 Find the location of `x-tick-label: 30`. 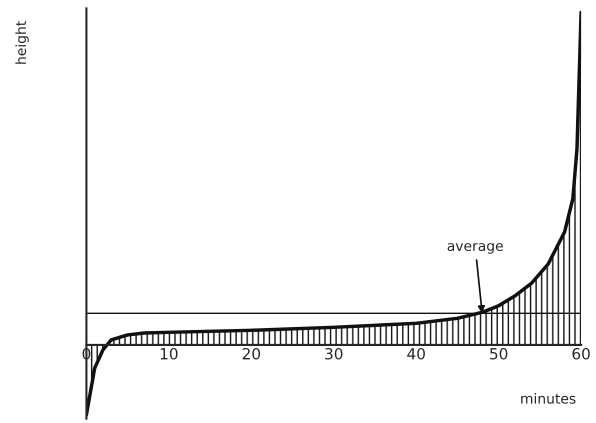

x-tick-label: 30 is located at coordinates (333, 354).